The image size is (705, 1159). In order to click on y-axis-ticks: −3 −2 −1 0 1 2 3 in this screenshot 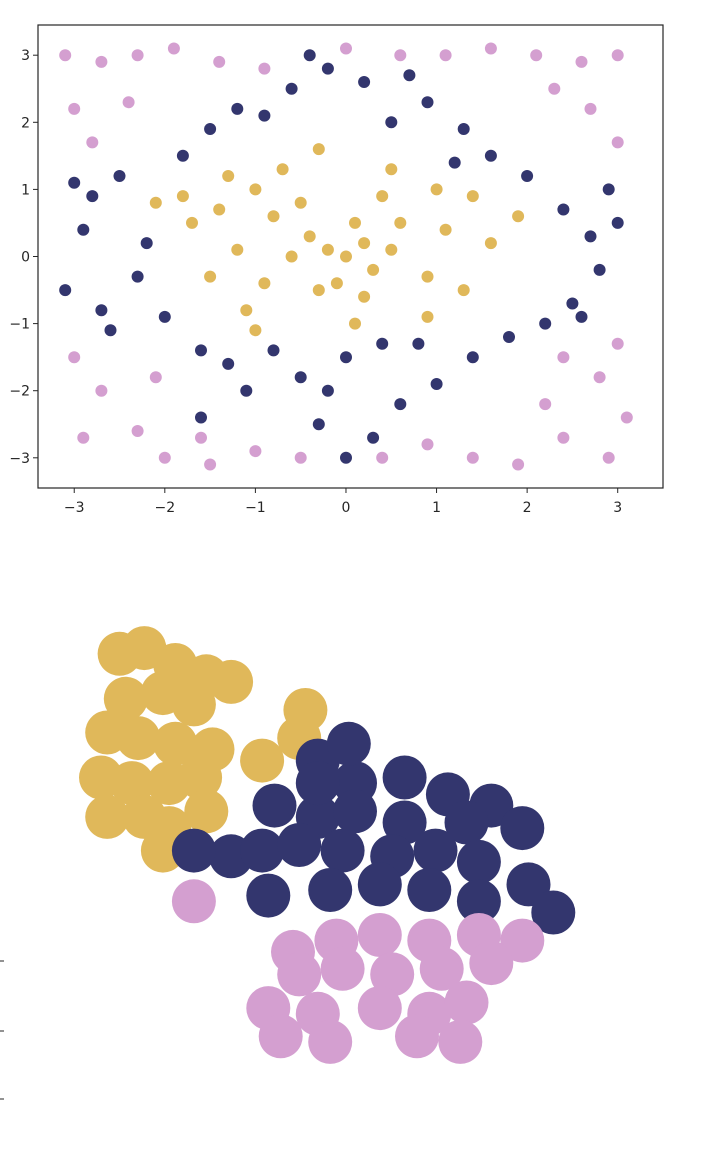, I will do `click(23, 257)`.